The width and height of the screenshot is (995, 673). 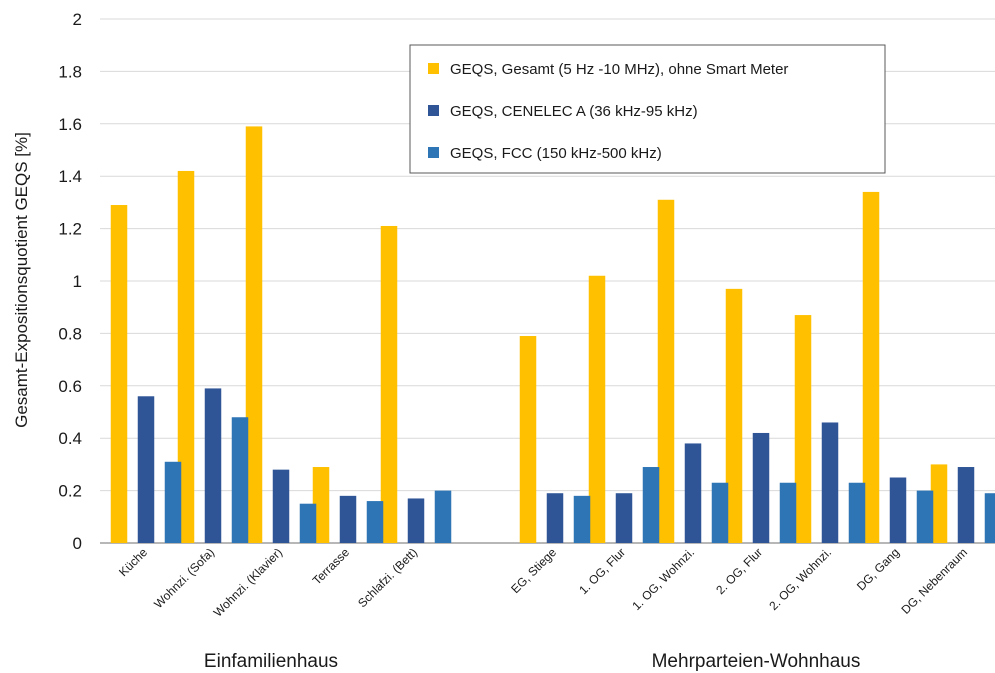 I want to click on x-tick-label: 2. OG, Wohnzi., so click(x=800, y=579).